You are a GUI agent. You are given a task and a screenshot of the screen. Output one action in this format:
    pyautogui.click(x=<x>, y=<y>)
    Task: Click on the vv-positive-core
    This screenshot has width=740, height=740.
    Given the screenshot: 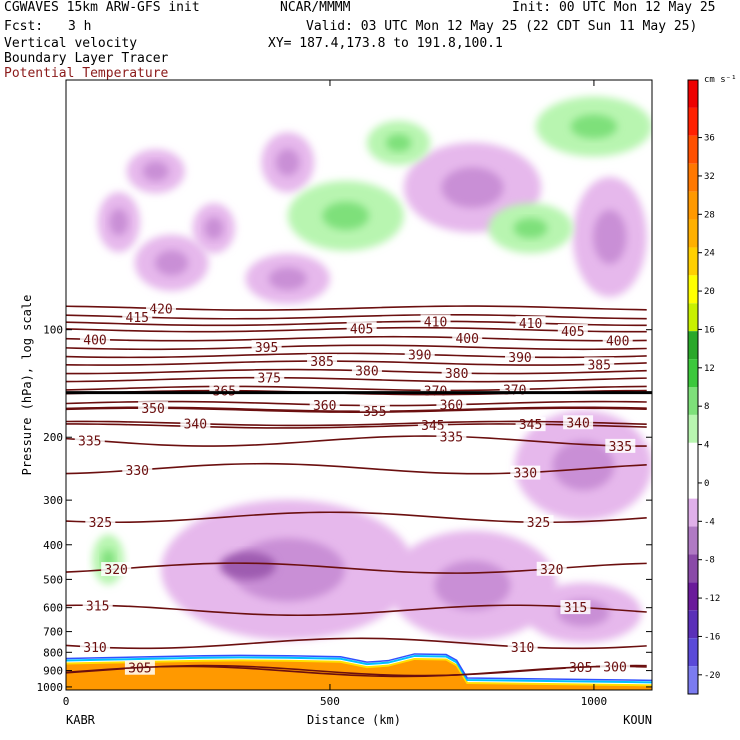 What is the action you would take?
    pyautogui.click(x=398, y=143)
    